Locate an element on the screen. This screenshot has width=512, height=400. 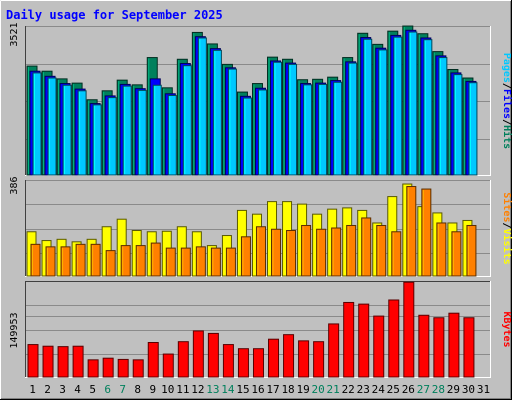
legend-files: Files is located at coordinates (506, 104).